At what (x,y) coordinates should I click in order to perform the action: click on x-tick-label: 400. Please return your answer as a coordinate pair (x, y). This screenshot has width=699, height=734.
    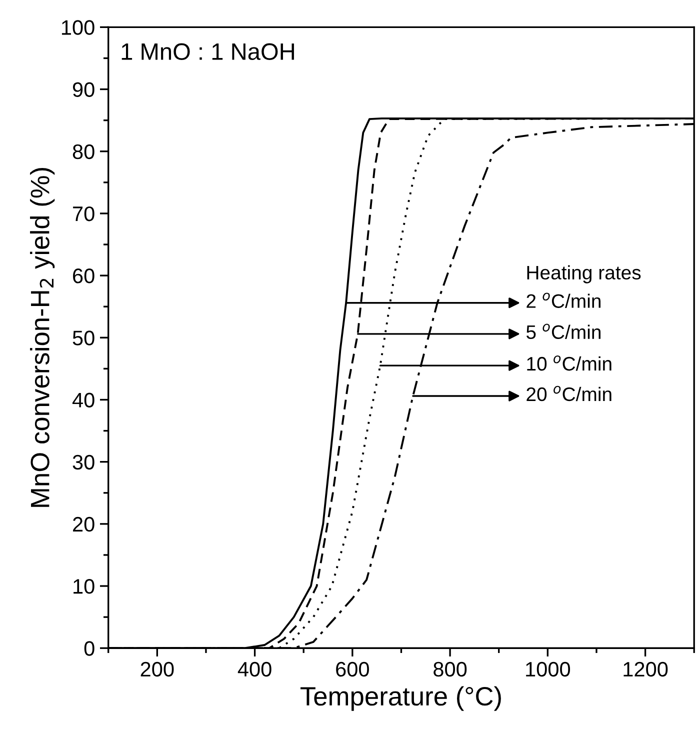
    Looking at the image, I should click on (255, 669).